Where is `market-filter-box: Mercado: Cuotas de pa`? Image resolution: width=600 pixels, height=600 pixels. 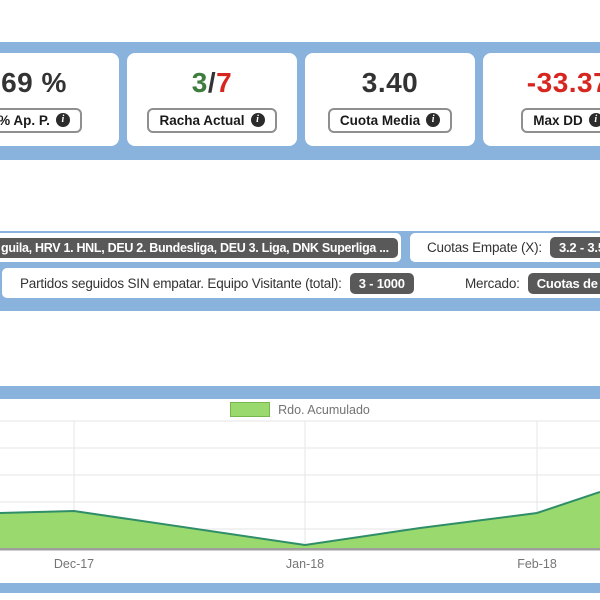 market-filter-box: Mercado: Cuotas de pa is located at coordinates (523, 283).